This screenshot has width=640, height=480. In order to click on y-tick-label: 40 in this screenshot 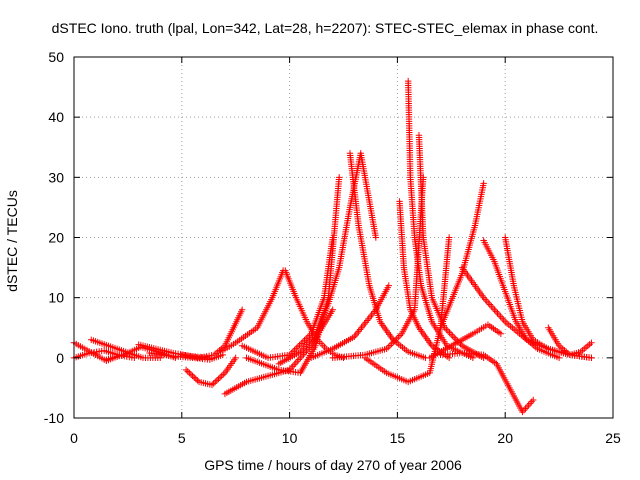, I will do `click(56, 117)`.